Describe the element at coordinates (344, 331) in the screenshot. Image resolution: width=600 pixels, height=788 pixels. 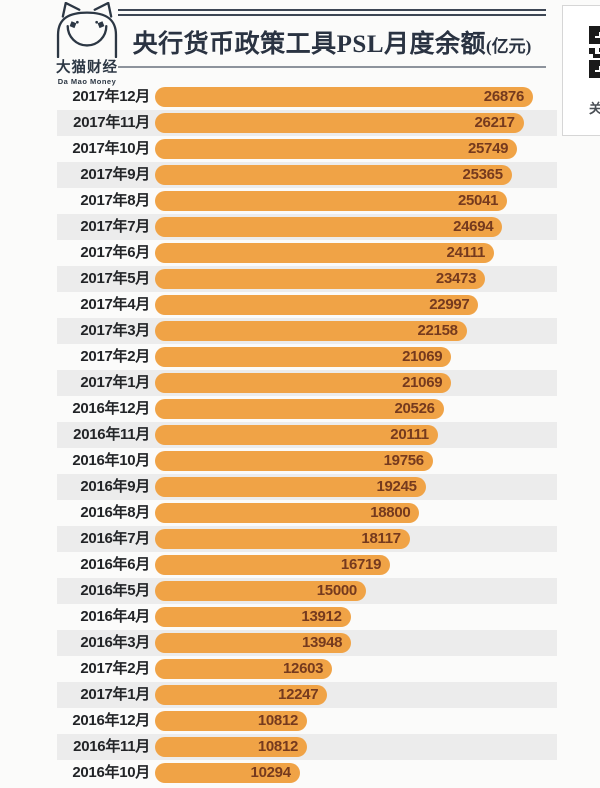
I see `bar-track: 22158` at that location.